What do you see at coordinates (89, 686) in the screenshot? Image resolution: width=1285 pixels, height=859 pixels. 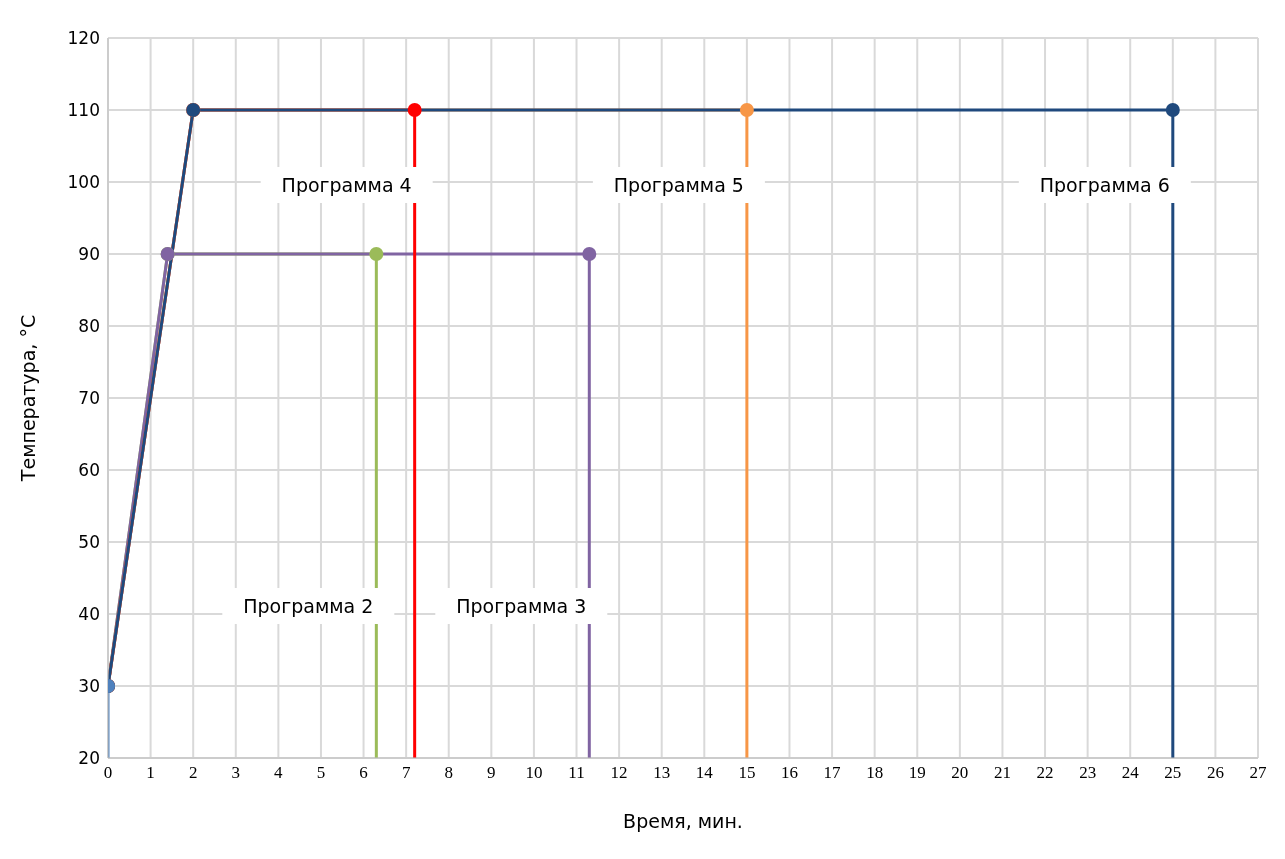 I see `y-tick-label: 30` at bounding box center [89, 686].